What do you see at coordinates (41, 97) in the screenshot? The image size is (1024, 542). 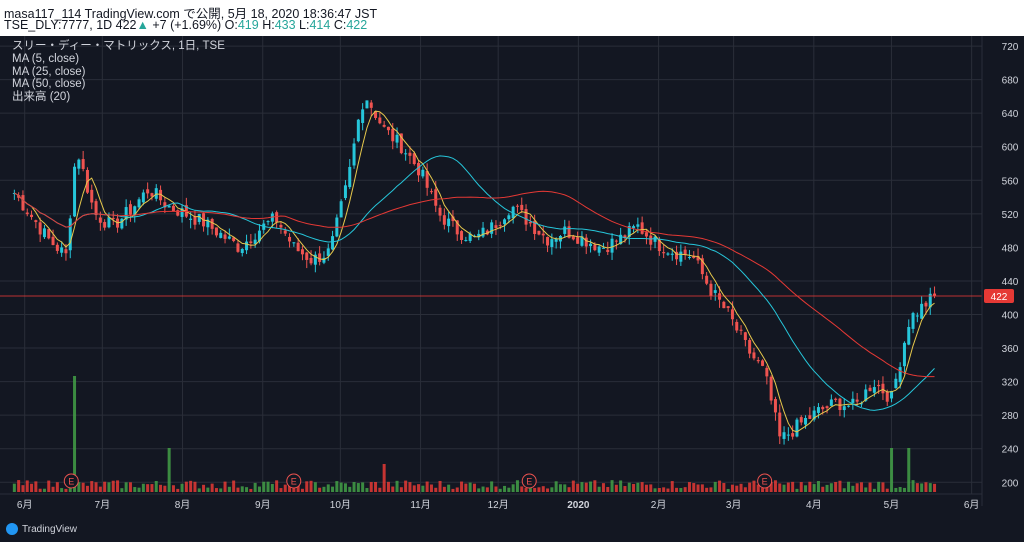 I see `legend-volume: 出来高 (20)` at bounding box center [41, 97].